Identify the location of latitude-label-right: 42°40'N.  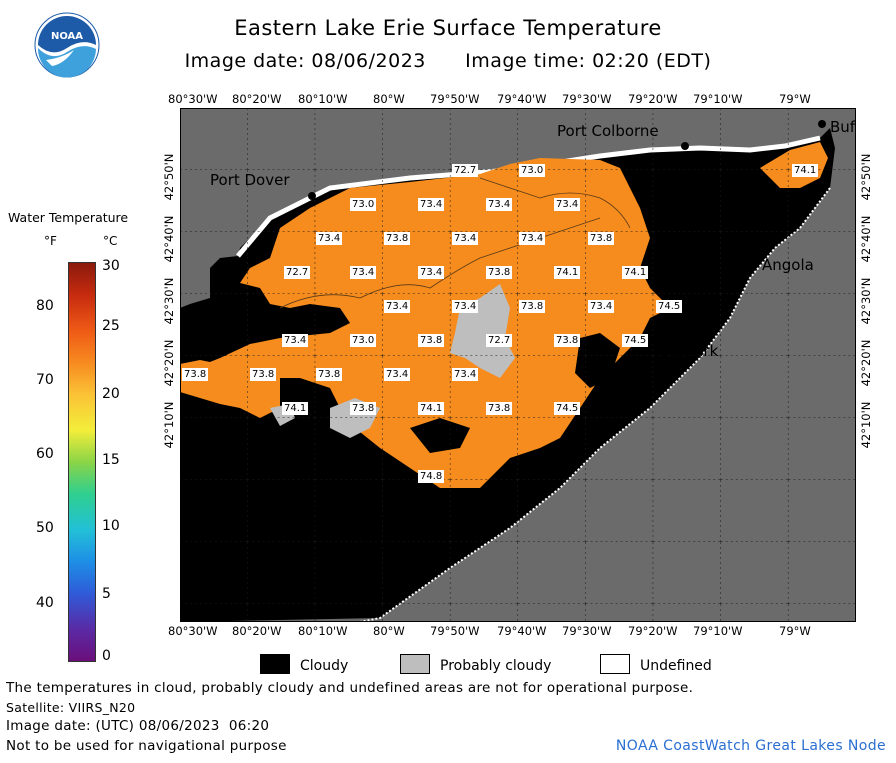
(866, 239).